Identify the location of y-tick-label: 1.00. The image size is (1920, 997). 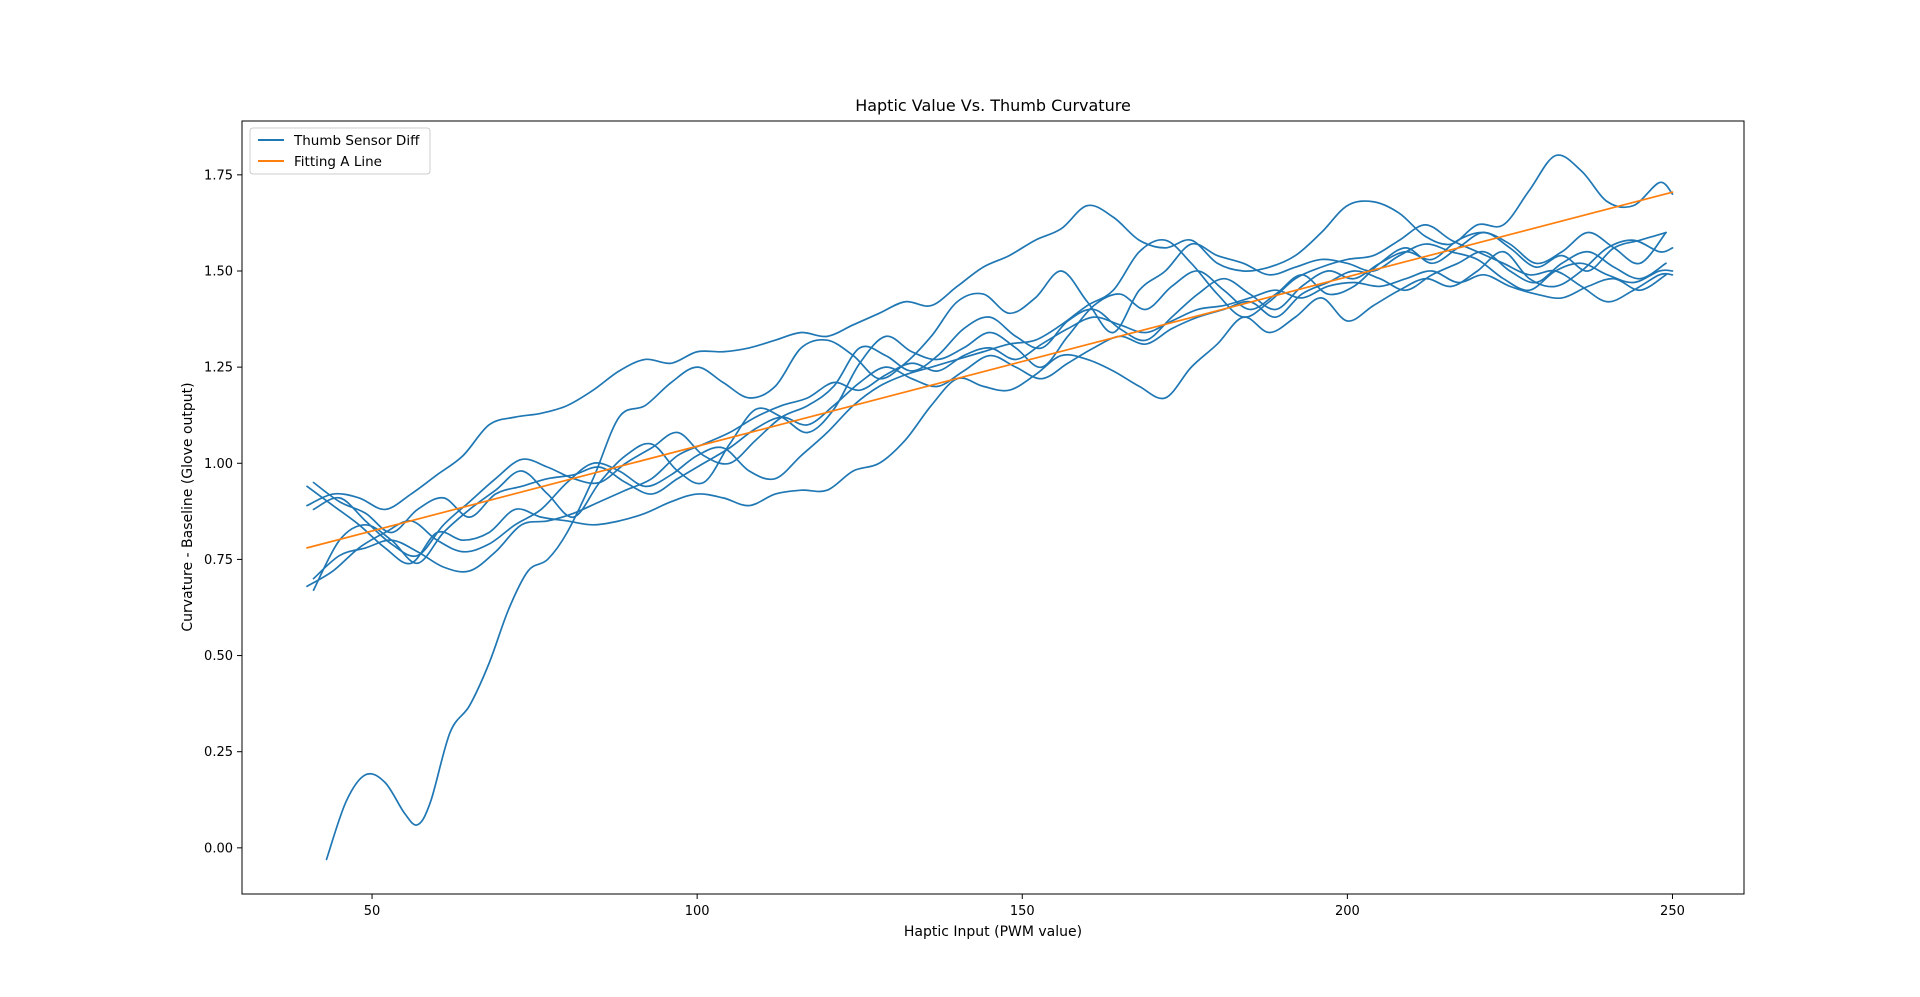
(218, 464).